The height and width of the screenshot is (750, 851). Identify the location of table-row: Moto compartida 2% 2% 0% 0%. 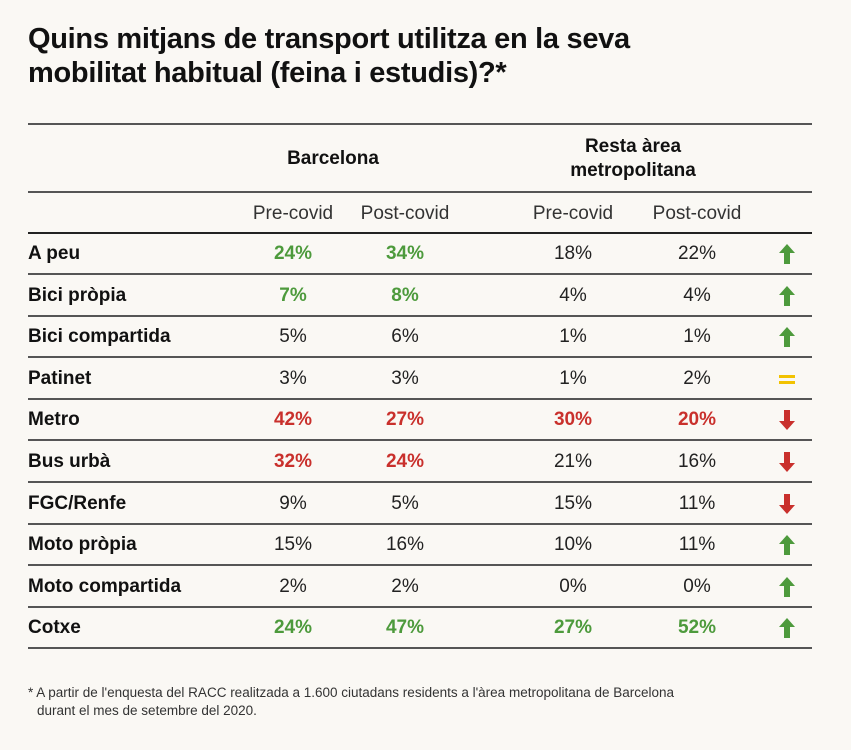
(420, 587).